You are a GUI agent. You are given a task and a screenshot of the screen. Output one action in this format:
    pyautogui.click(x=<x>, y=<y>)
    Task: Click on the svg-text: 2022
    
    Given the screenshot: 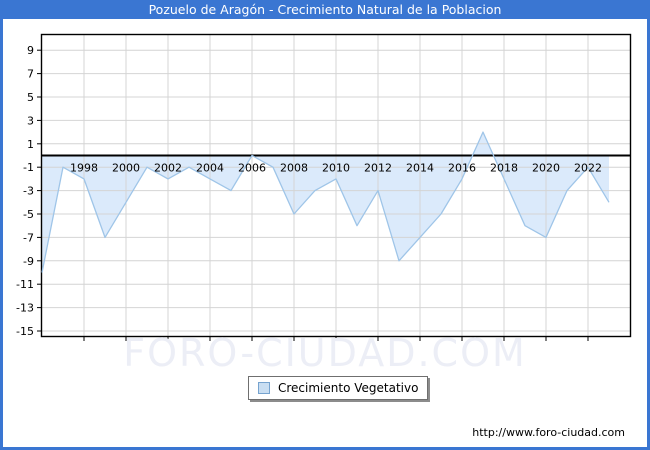 What is the action you would take?
    pyautogui.click(x=588, y=168)
    